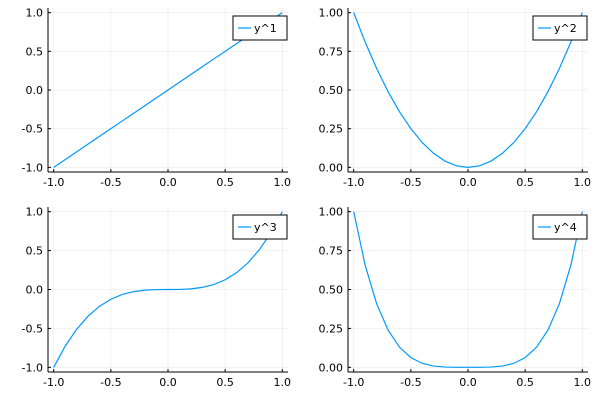  I want to click on y2-ytick-label-4: 1.00, so click(331, 13).